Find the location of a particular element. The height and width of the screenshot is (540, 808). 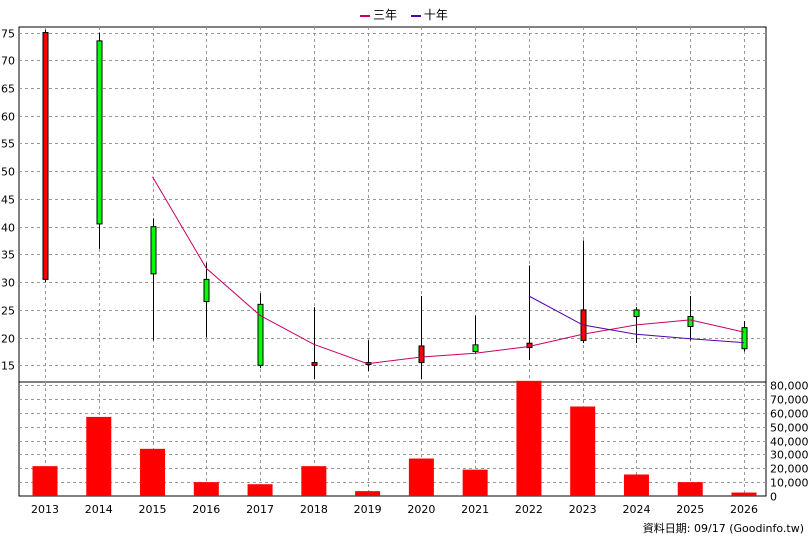

legend: 三年 十年 is located at coordinates (409, 14).